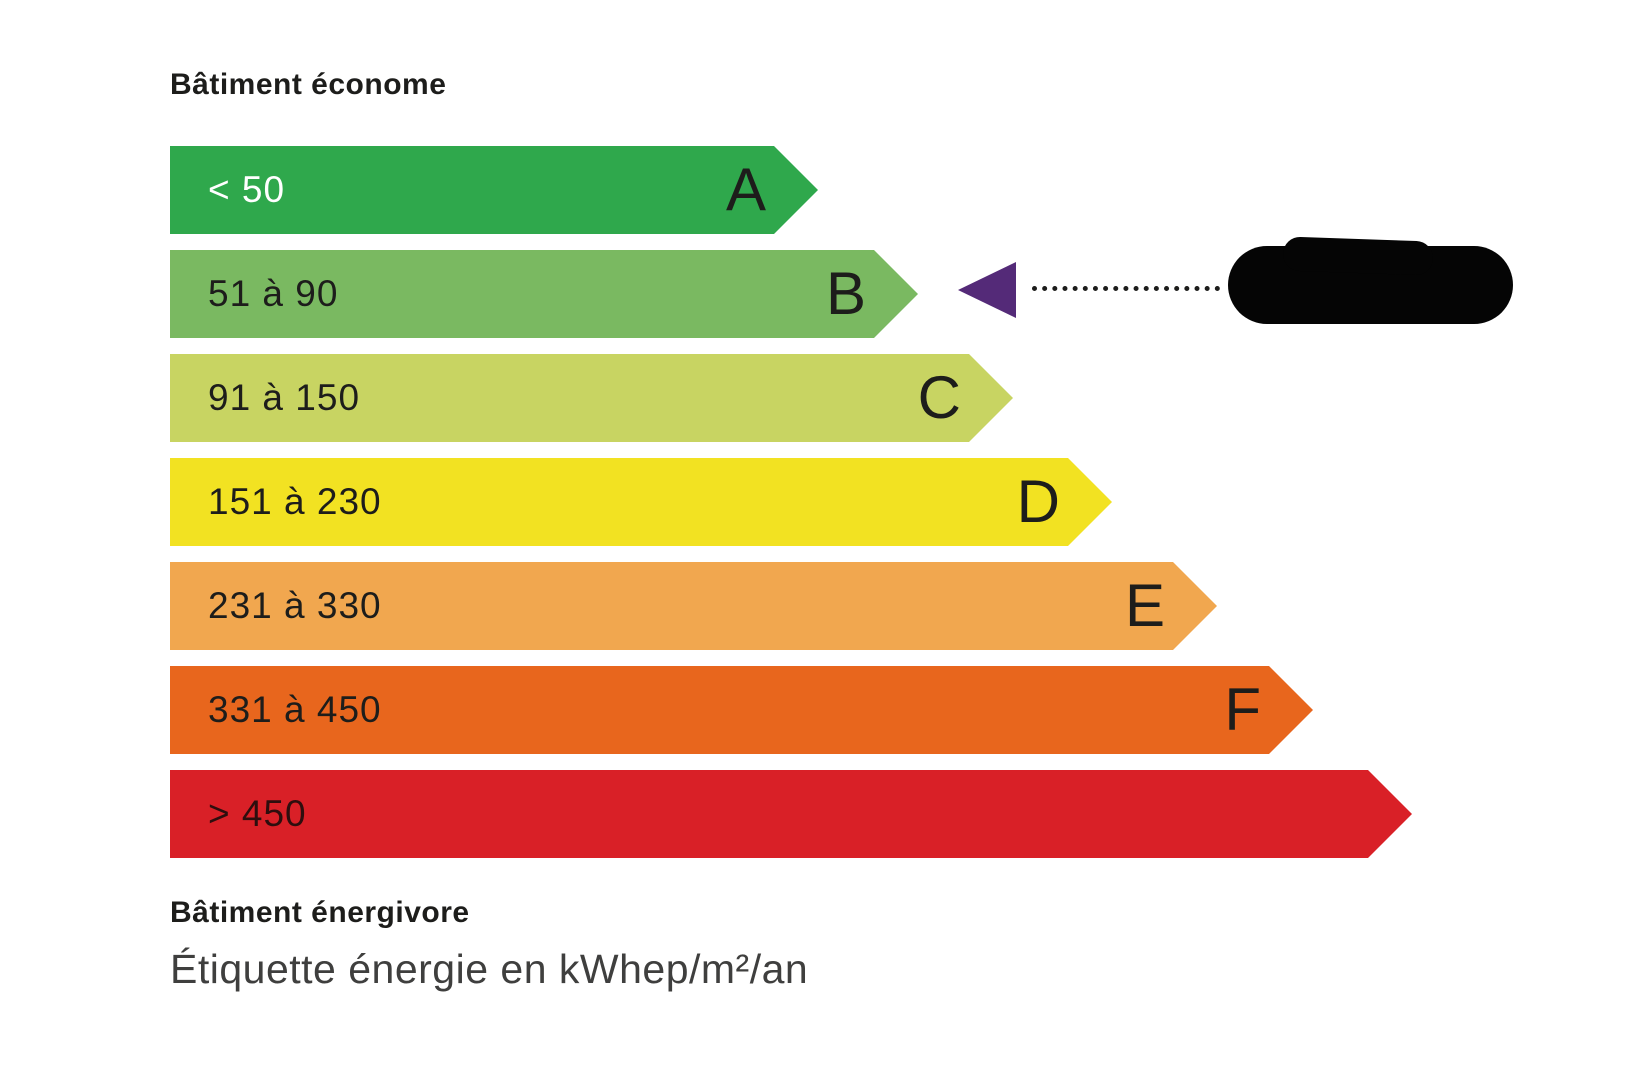 This screenshot has height=1080, width=1633. I want to click on energy-class-letter: A, so click(745, 189).